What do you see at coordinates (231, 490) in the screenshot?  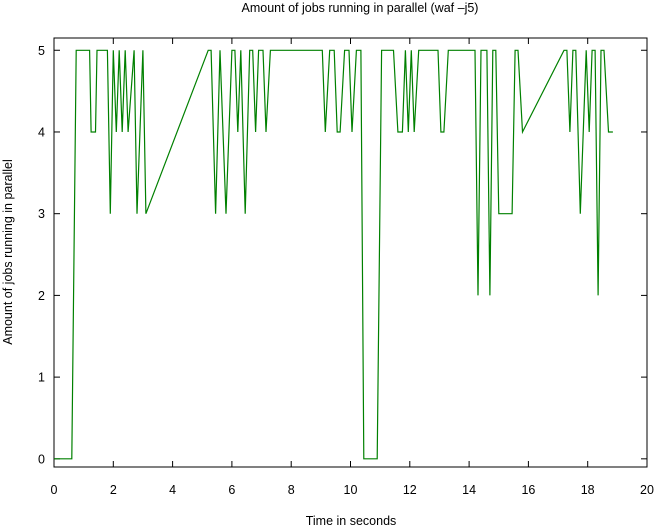 I see `x-tick-label: 6` at bounding box center [231, 490].